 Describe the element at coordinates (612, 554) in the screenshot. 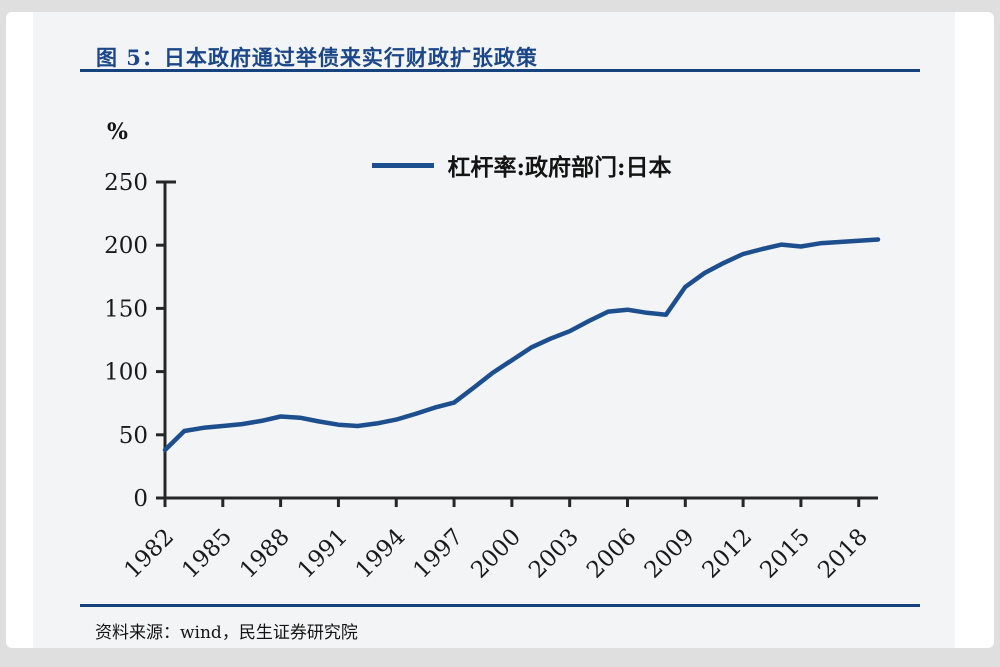

I see `svg-text: 2006` at that location.